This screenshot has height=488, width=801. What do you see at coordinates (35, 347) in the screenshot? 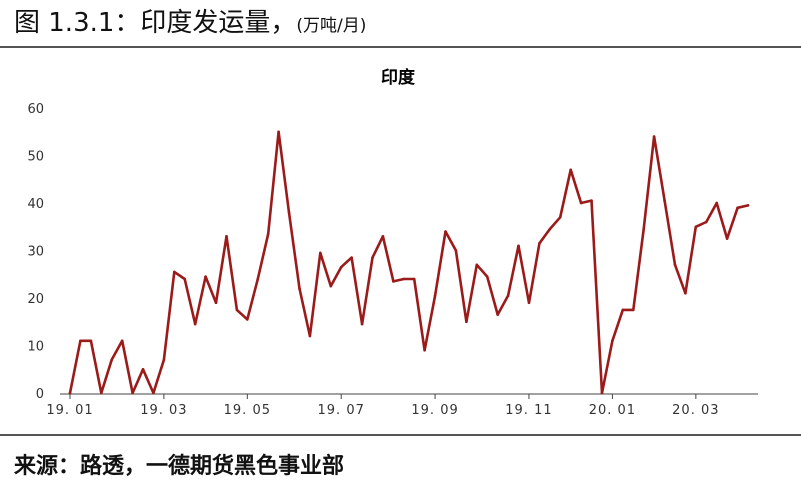
I see `y-tick-label: 10` at bounding box center [35, 347].